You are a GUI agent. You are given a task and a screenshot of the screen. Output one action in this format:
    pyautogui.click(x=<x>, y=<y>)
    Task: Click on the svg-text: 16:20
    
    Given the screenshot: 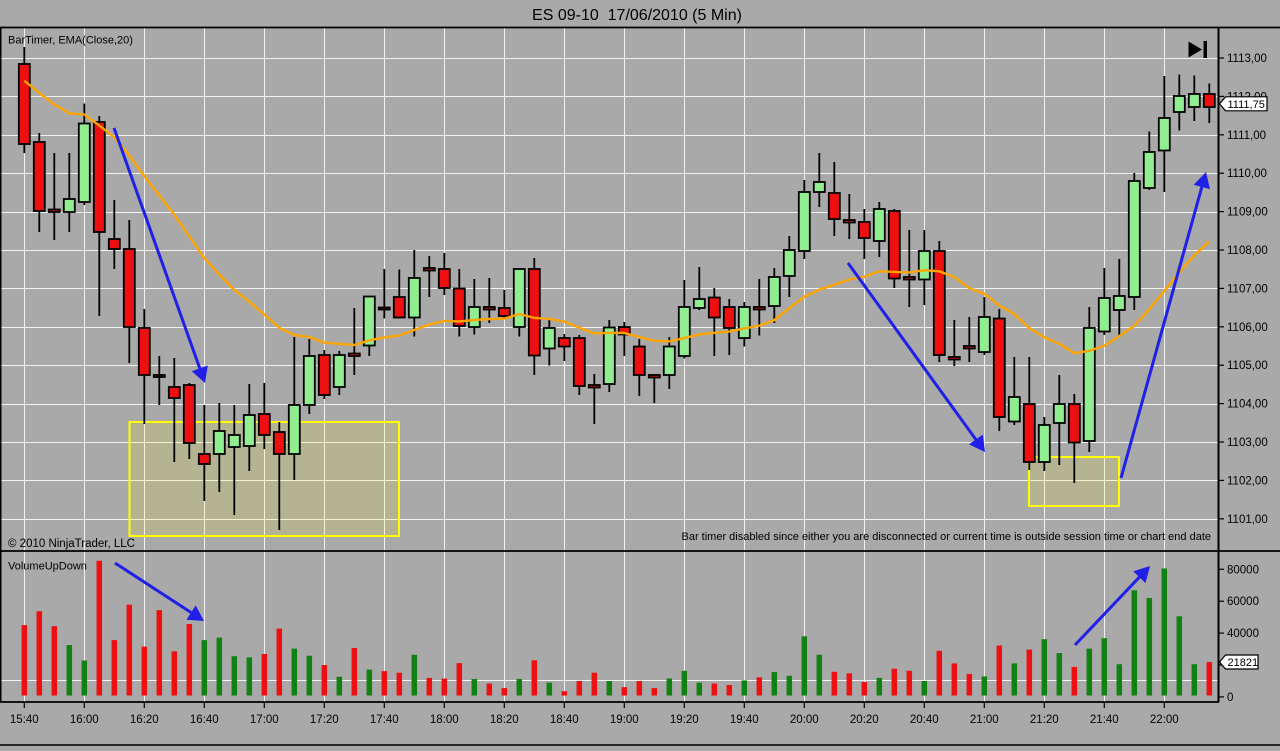 What is the action you would take?
    pyautogui.click(x=144, y=720)
    